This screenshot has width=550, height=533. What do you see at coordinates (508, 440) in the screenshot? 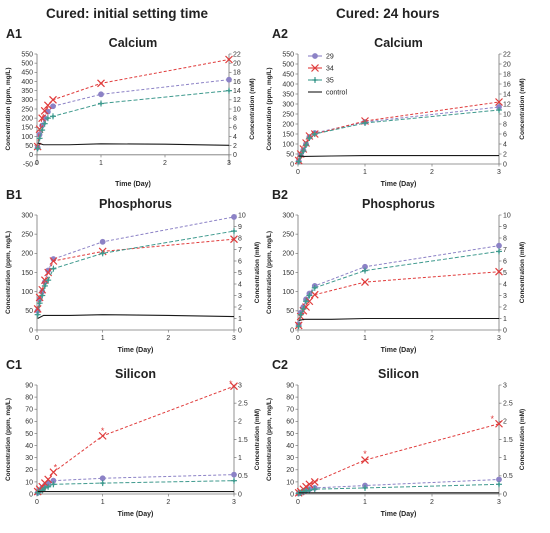
I see `y2-tick-label: 1.5` at bounding box center [508, 440].